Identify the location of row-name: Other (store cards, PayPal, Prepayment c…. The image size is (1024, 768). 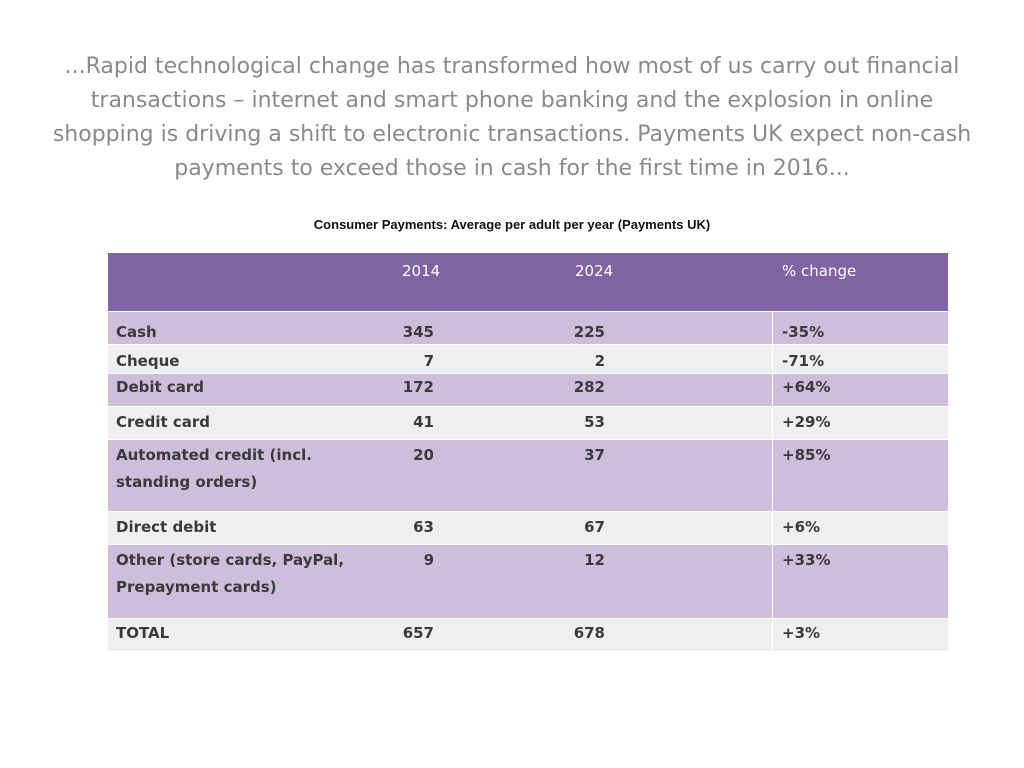
(230, 573).